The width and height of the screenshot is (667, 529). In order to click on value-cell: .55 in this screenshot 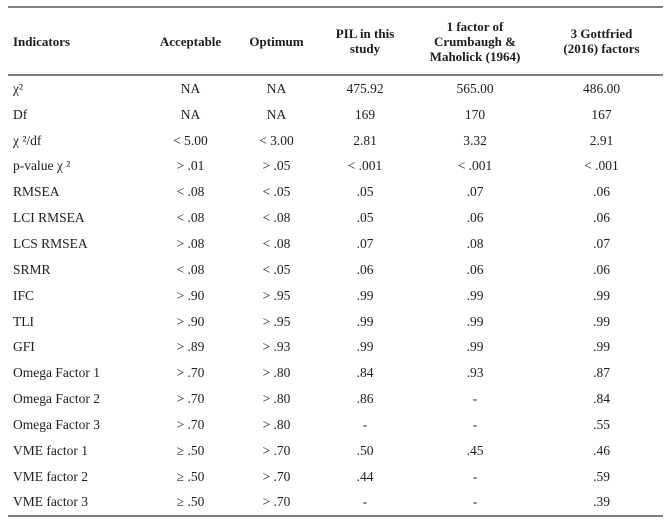, I will do `click(601, 424)`.